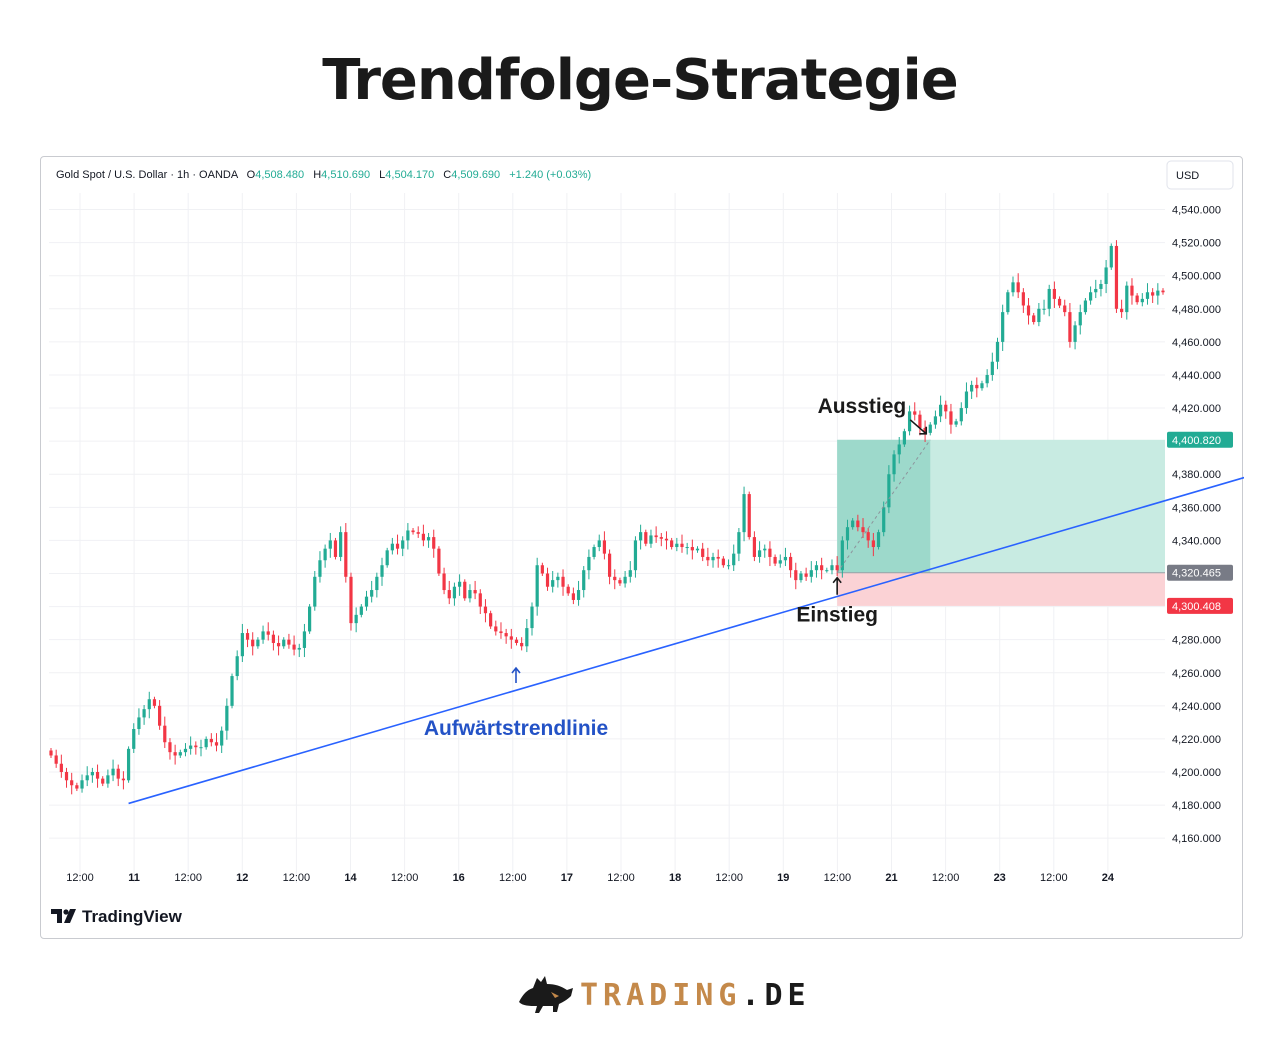 The height and width of the screenshot is (1040, 1280). What do you see at coordinates (242, 878) in the screenshot?
I see `x-tick-label: 12` at bounding box center [242, 878].